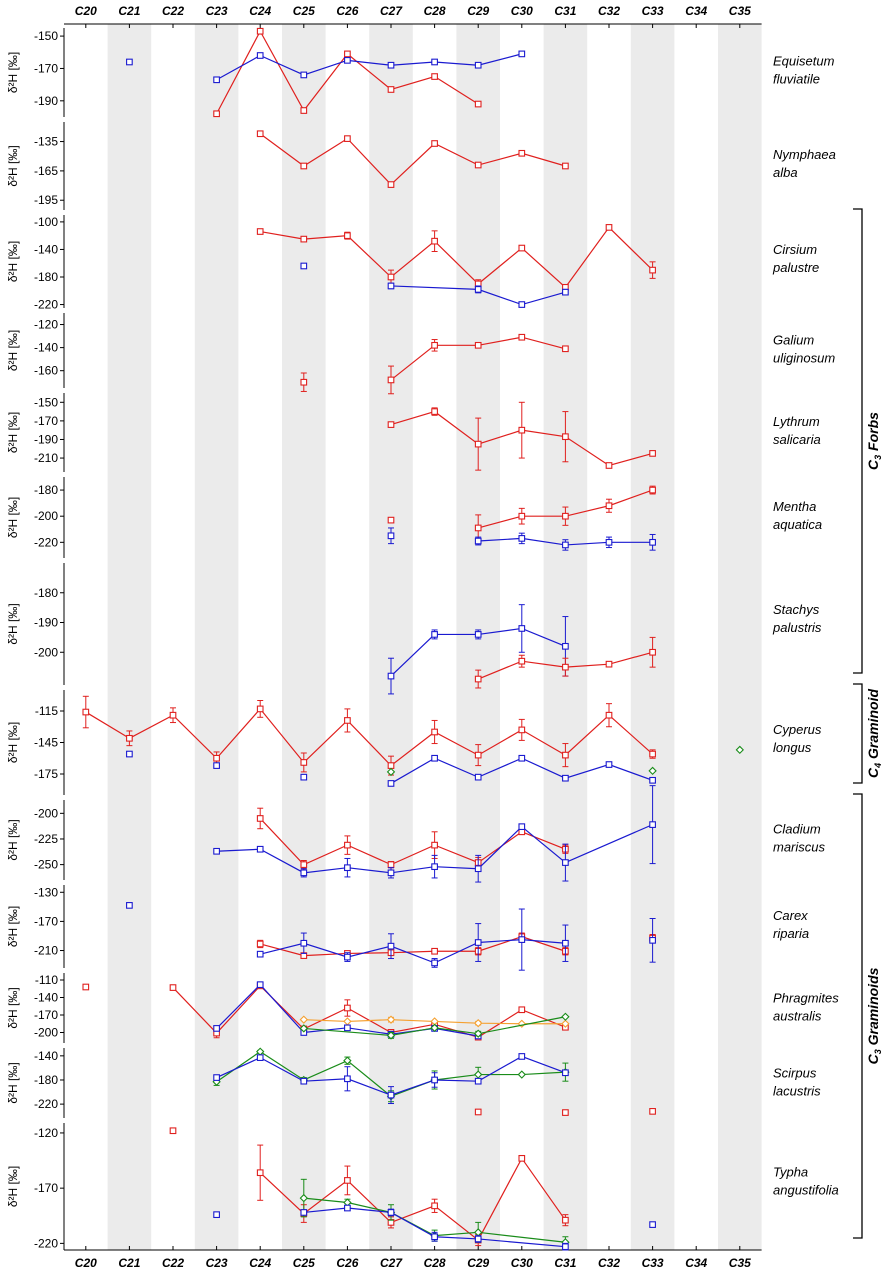 The height and width of the screenshot is (1274, 886). I want to click on column-label-top: C35, so click(740, 11).